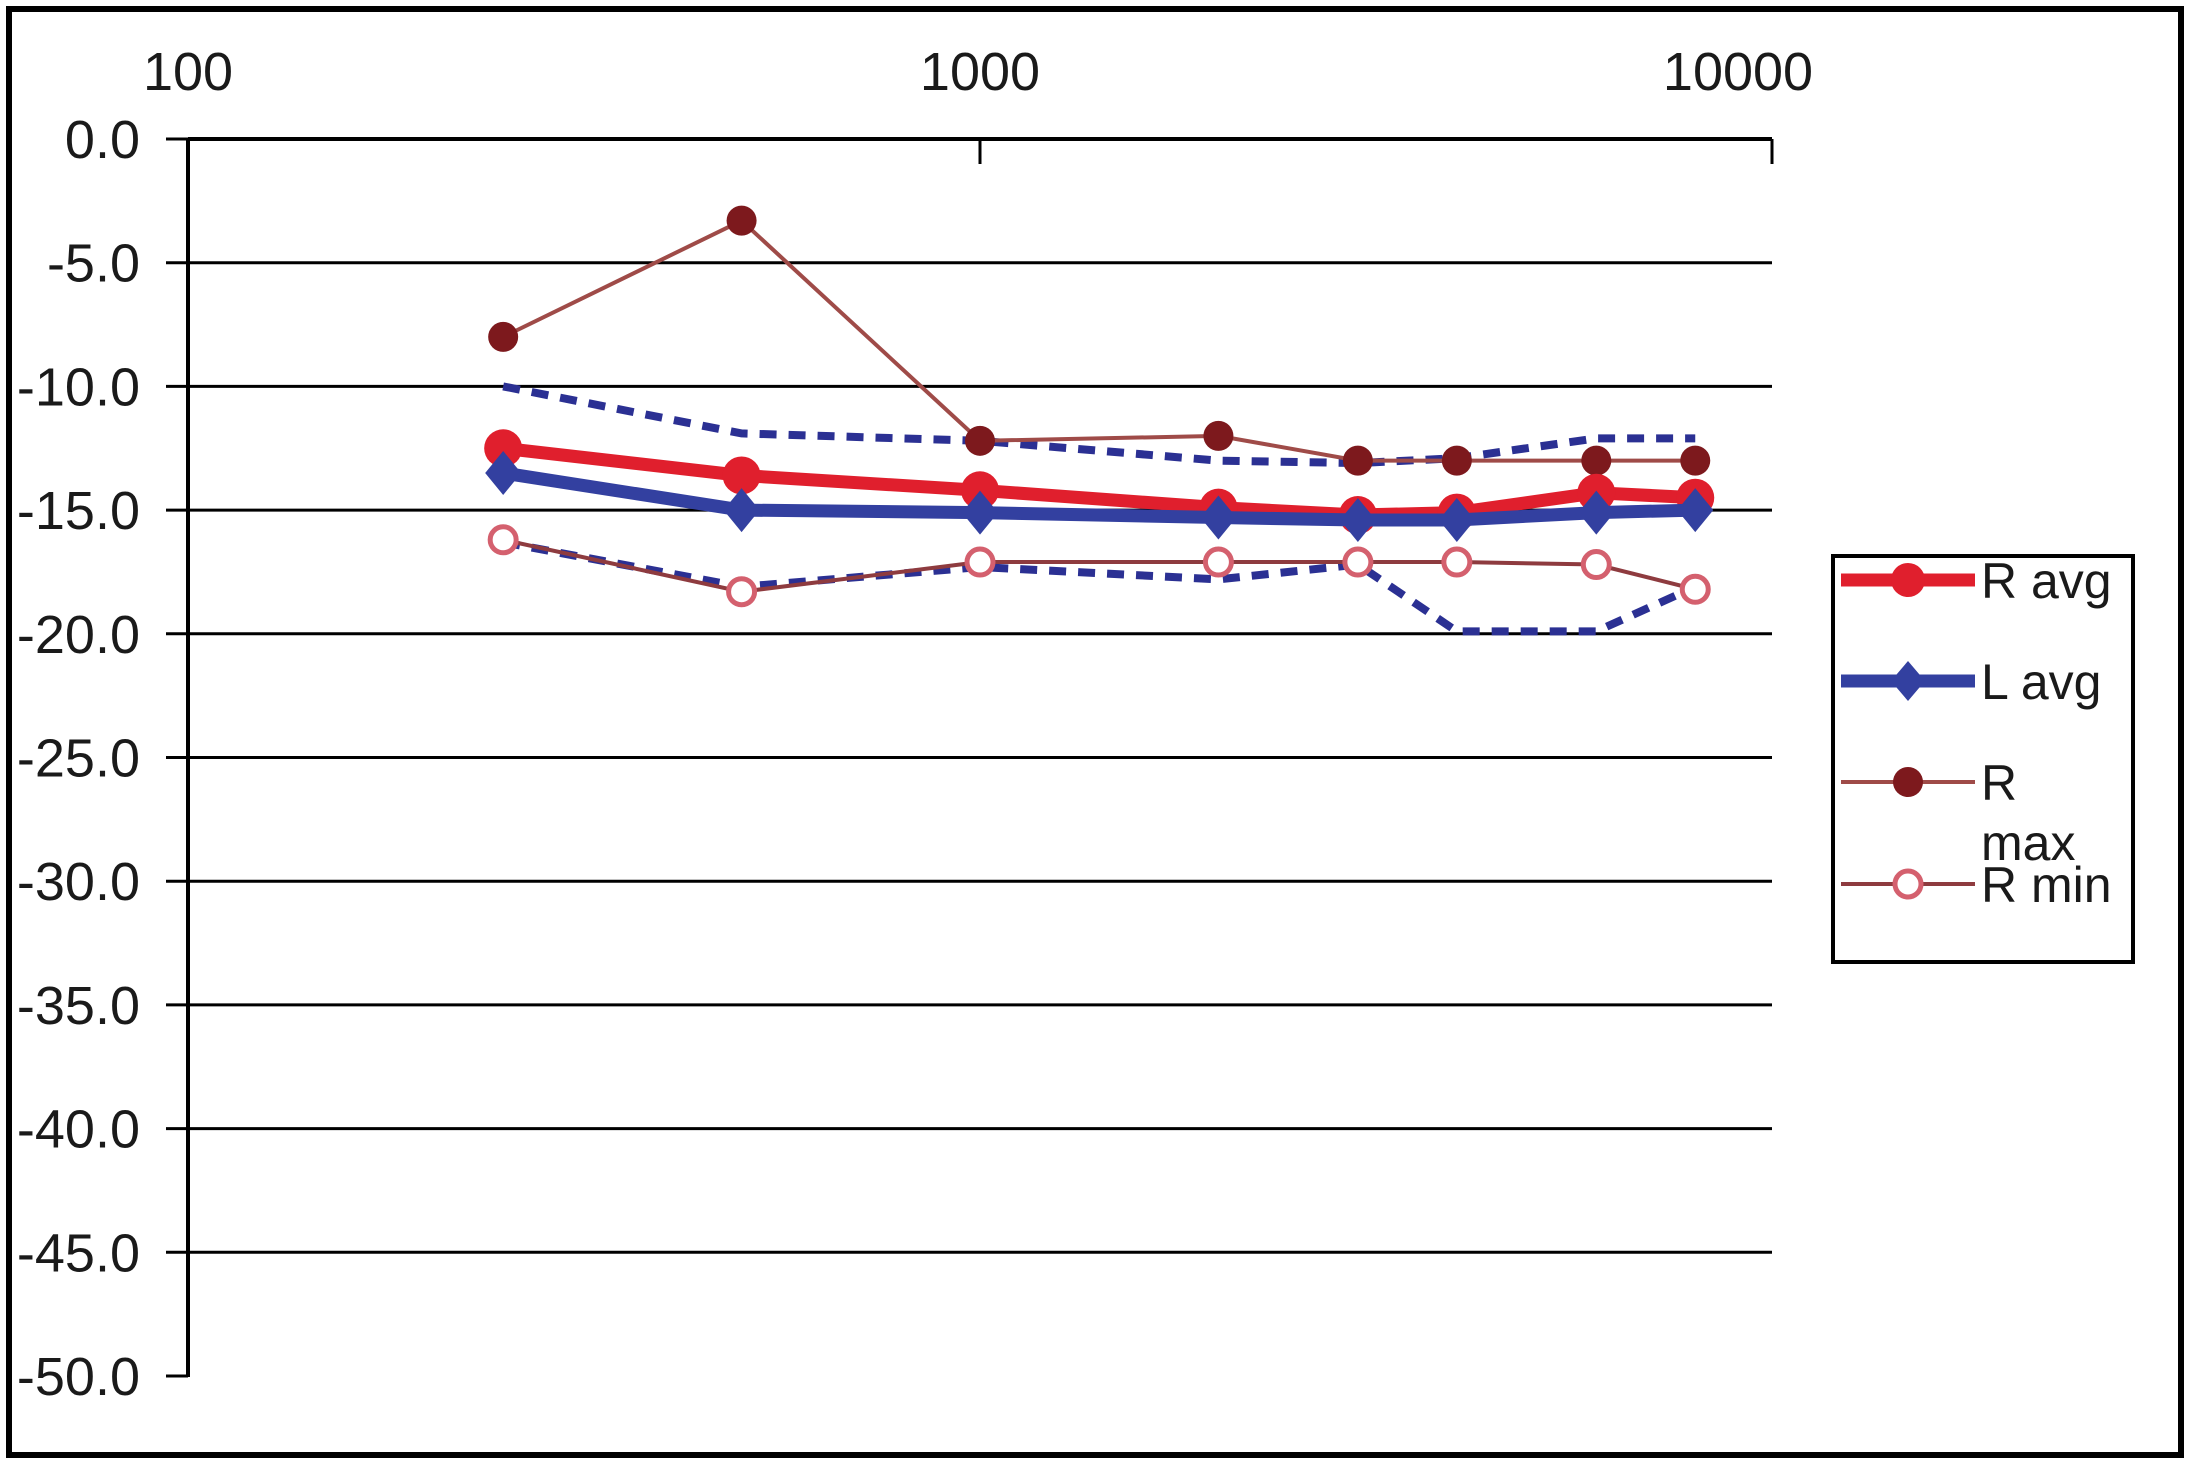  I want to click on series-line-r-max, so click(1099, 340).